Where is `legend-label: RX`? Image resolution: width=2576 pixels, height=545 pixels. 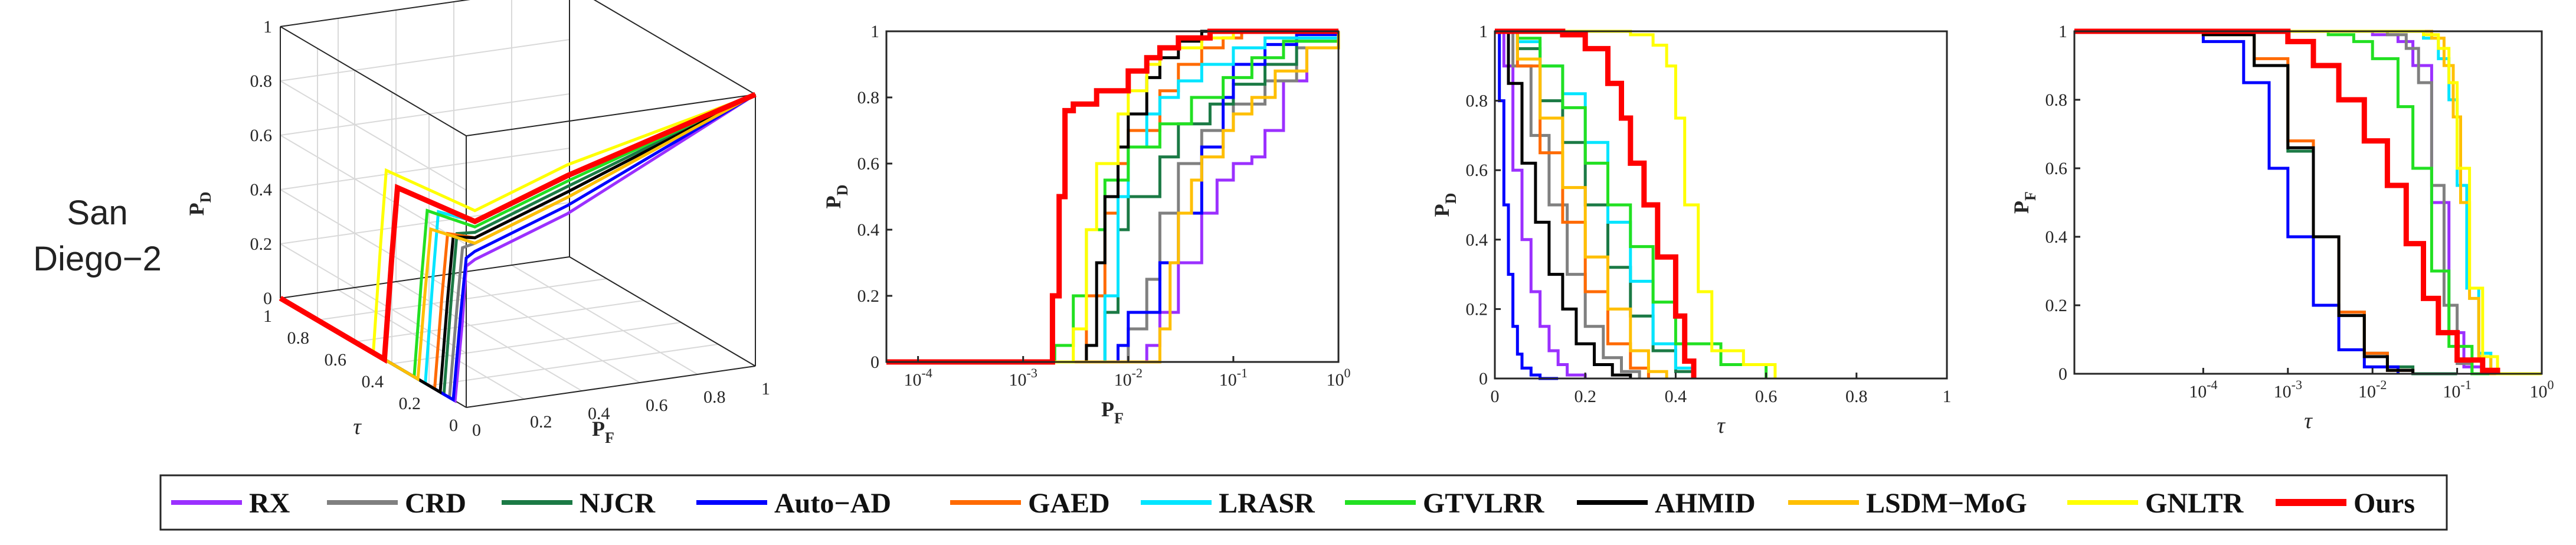 legend-label: RX is located at coordinates (269, 503).